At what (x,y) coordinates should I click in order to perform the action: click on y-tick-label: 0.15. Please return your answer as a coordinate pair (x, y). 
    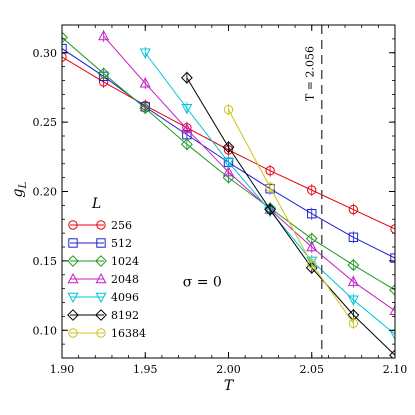
    Looking at the image, I should click on (45, 261).